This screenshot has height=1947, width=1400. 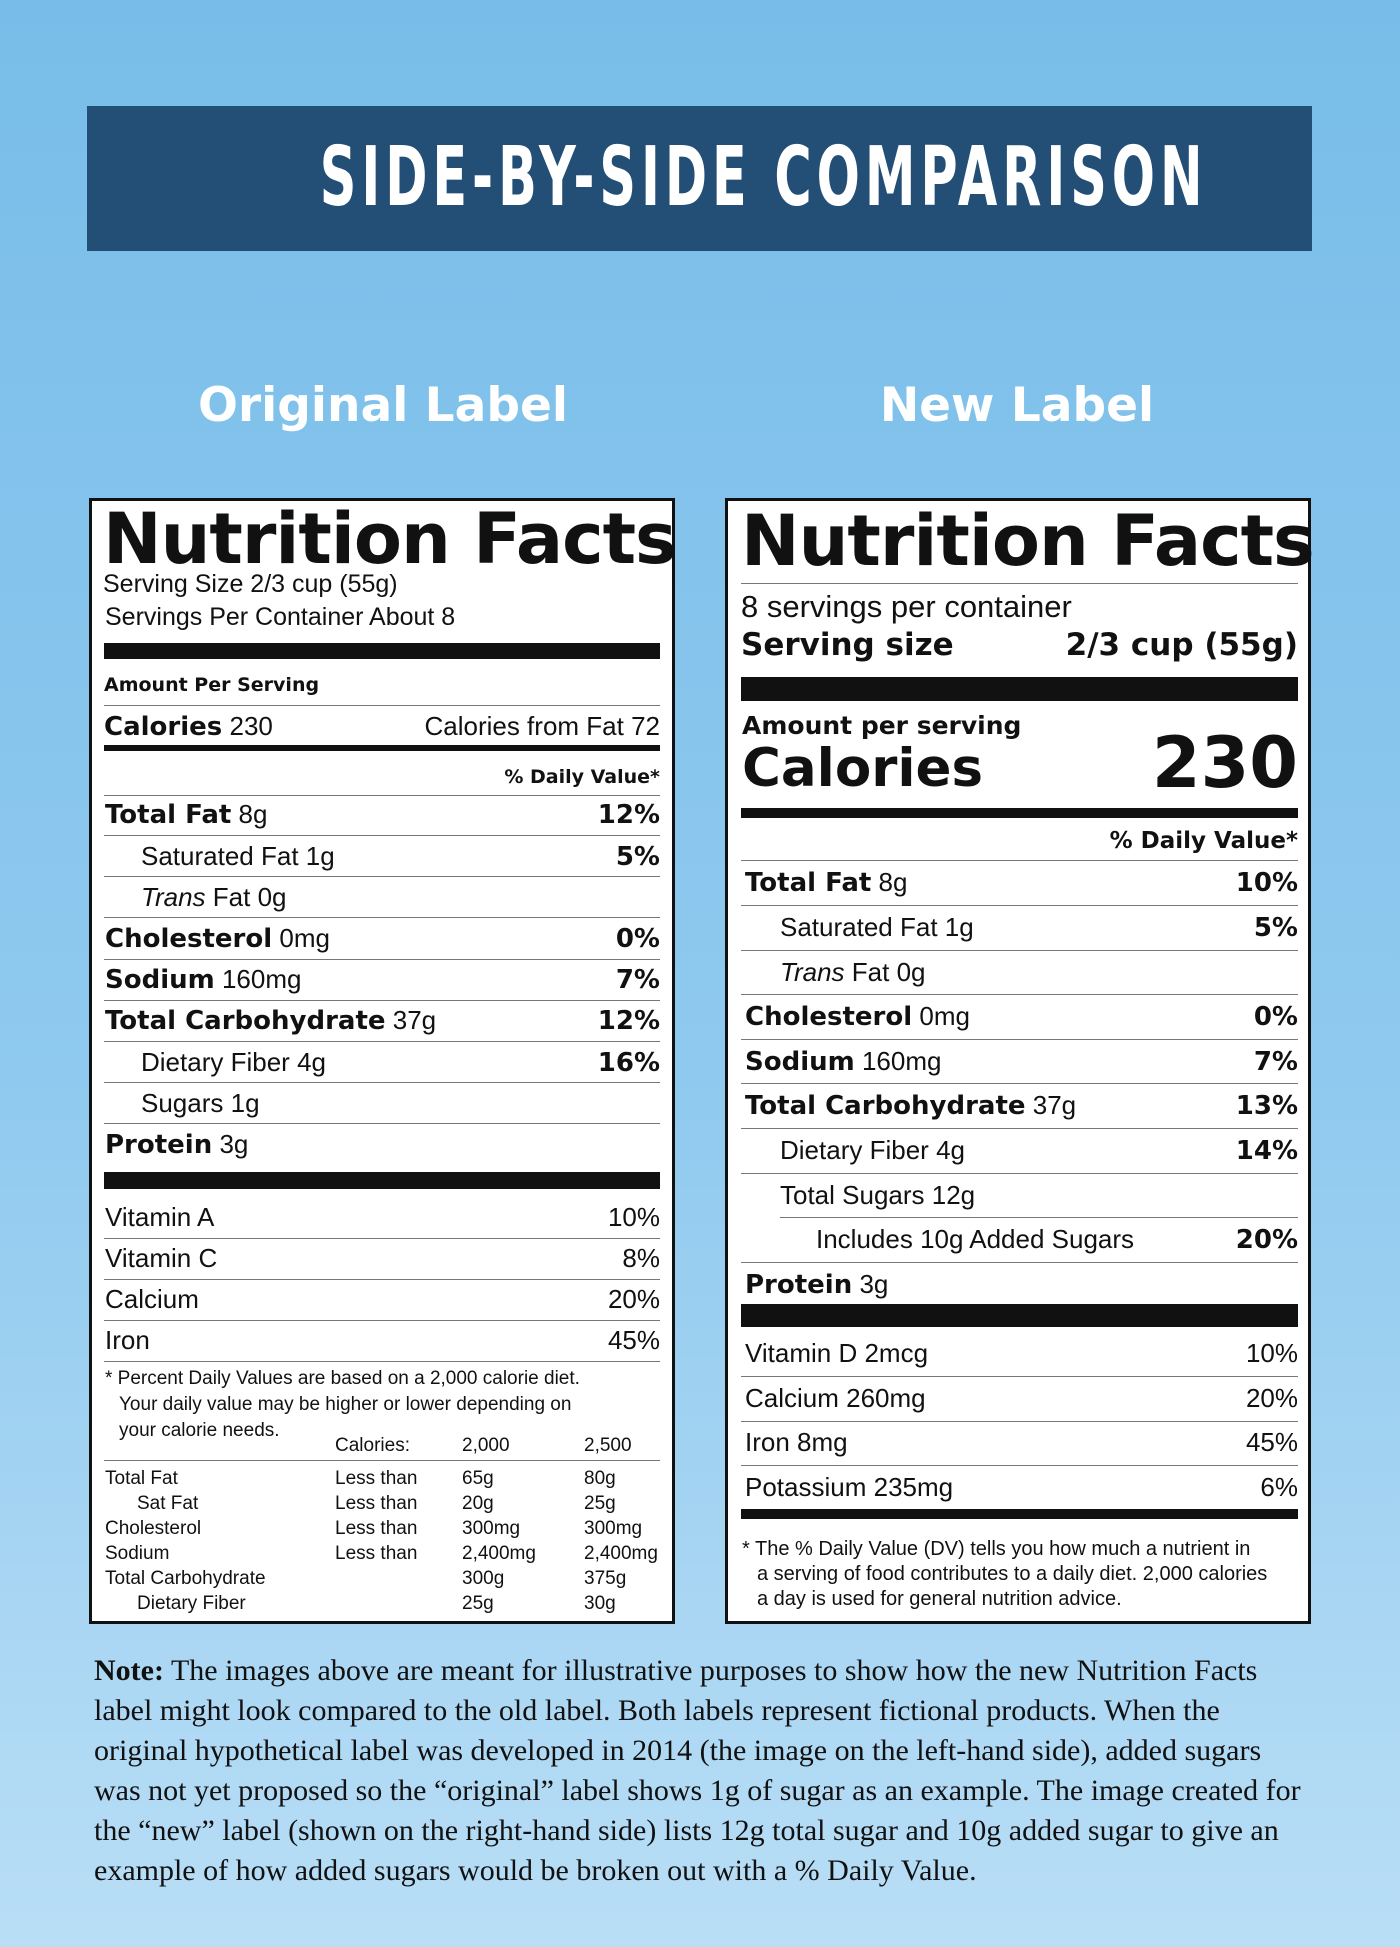 What do you see at coordinates (161, 1258) in the screenshot?
I see `vitamin-name: Vitamin C` at bounding box center [161, 1258].